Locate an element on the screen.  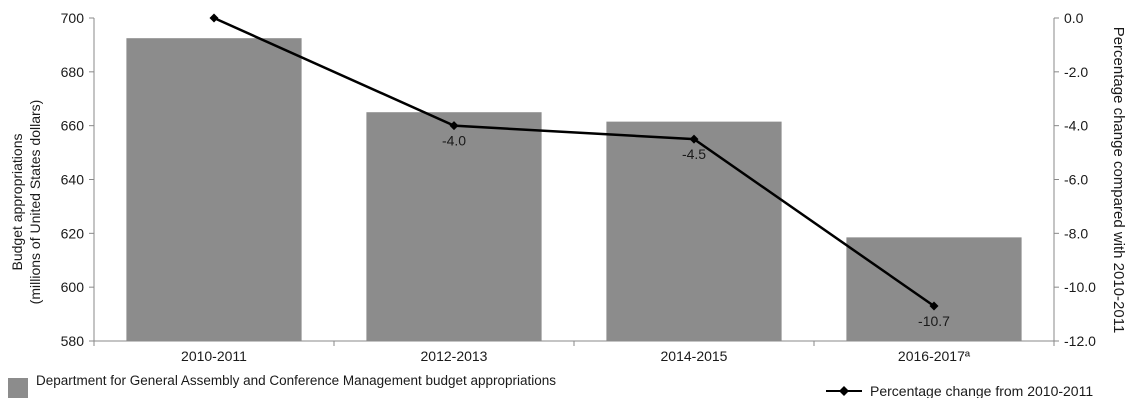
legend-bar-swatch is located at coordinates (18, 388).